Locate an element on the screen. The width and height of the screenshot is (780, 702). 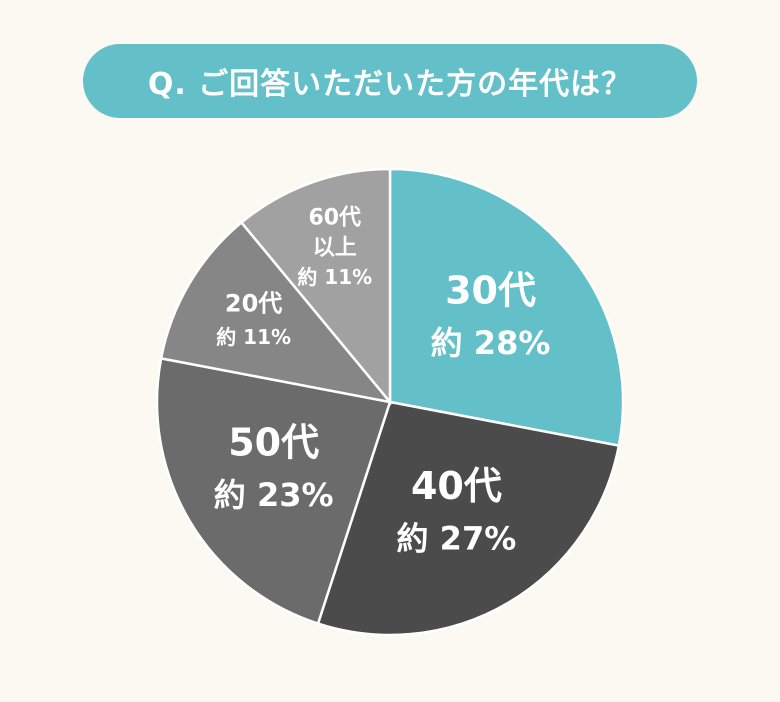
slice-label-1-line-2: 約 28% is located at coordinates (491, 343).